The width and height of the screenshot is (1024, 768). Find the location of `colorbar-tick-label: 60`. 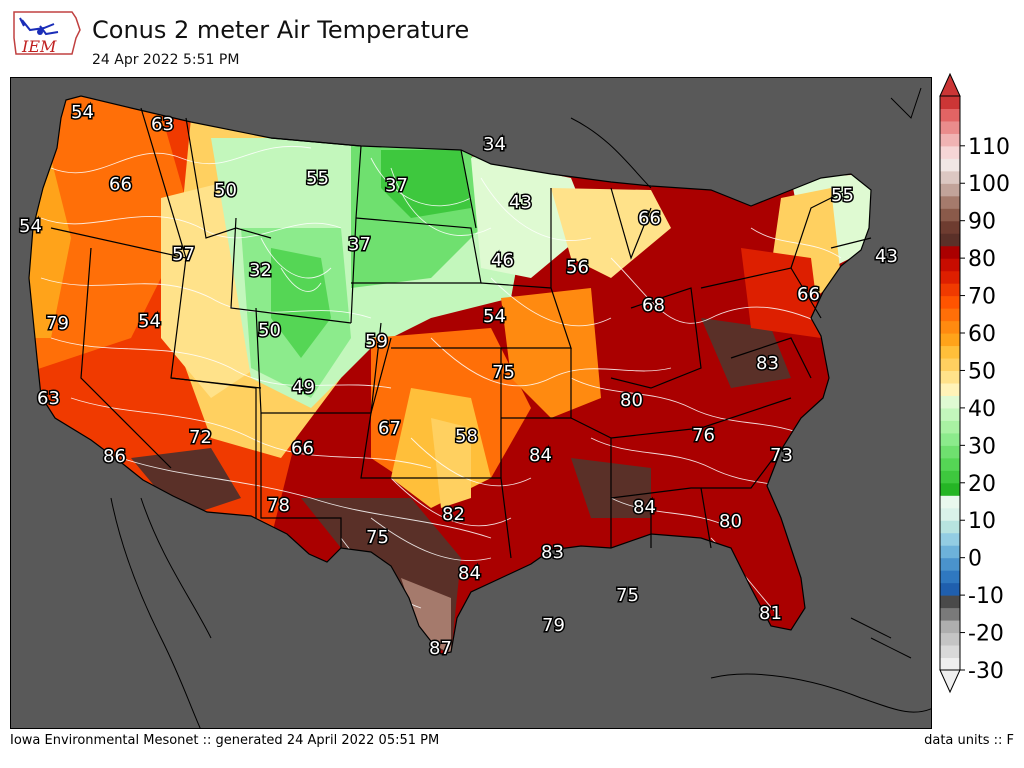

colorbar-tick-label: 60 is located at coordinates (982, 334).